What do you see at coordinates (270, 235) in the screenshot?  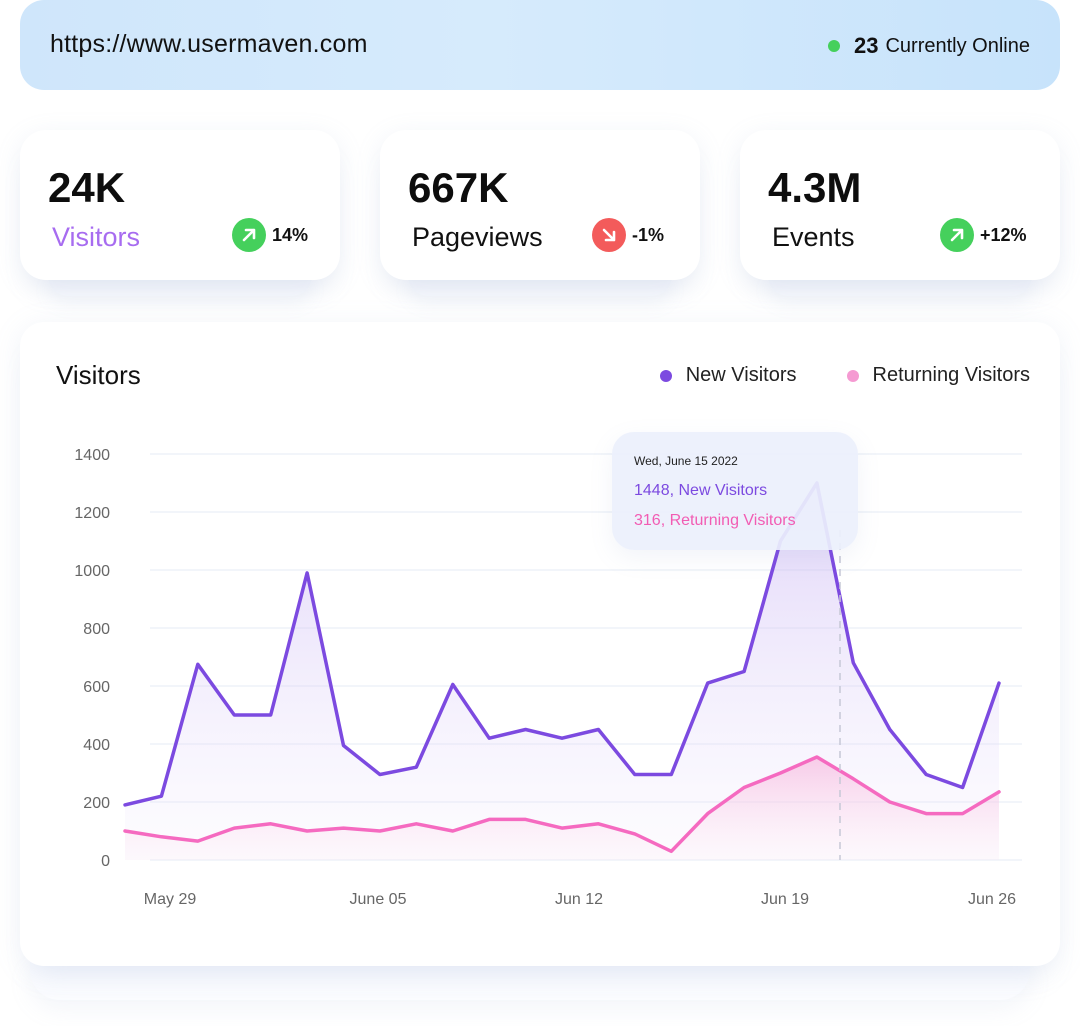 I see `stat-change: 14%` at bounding box center [270, 235].